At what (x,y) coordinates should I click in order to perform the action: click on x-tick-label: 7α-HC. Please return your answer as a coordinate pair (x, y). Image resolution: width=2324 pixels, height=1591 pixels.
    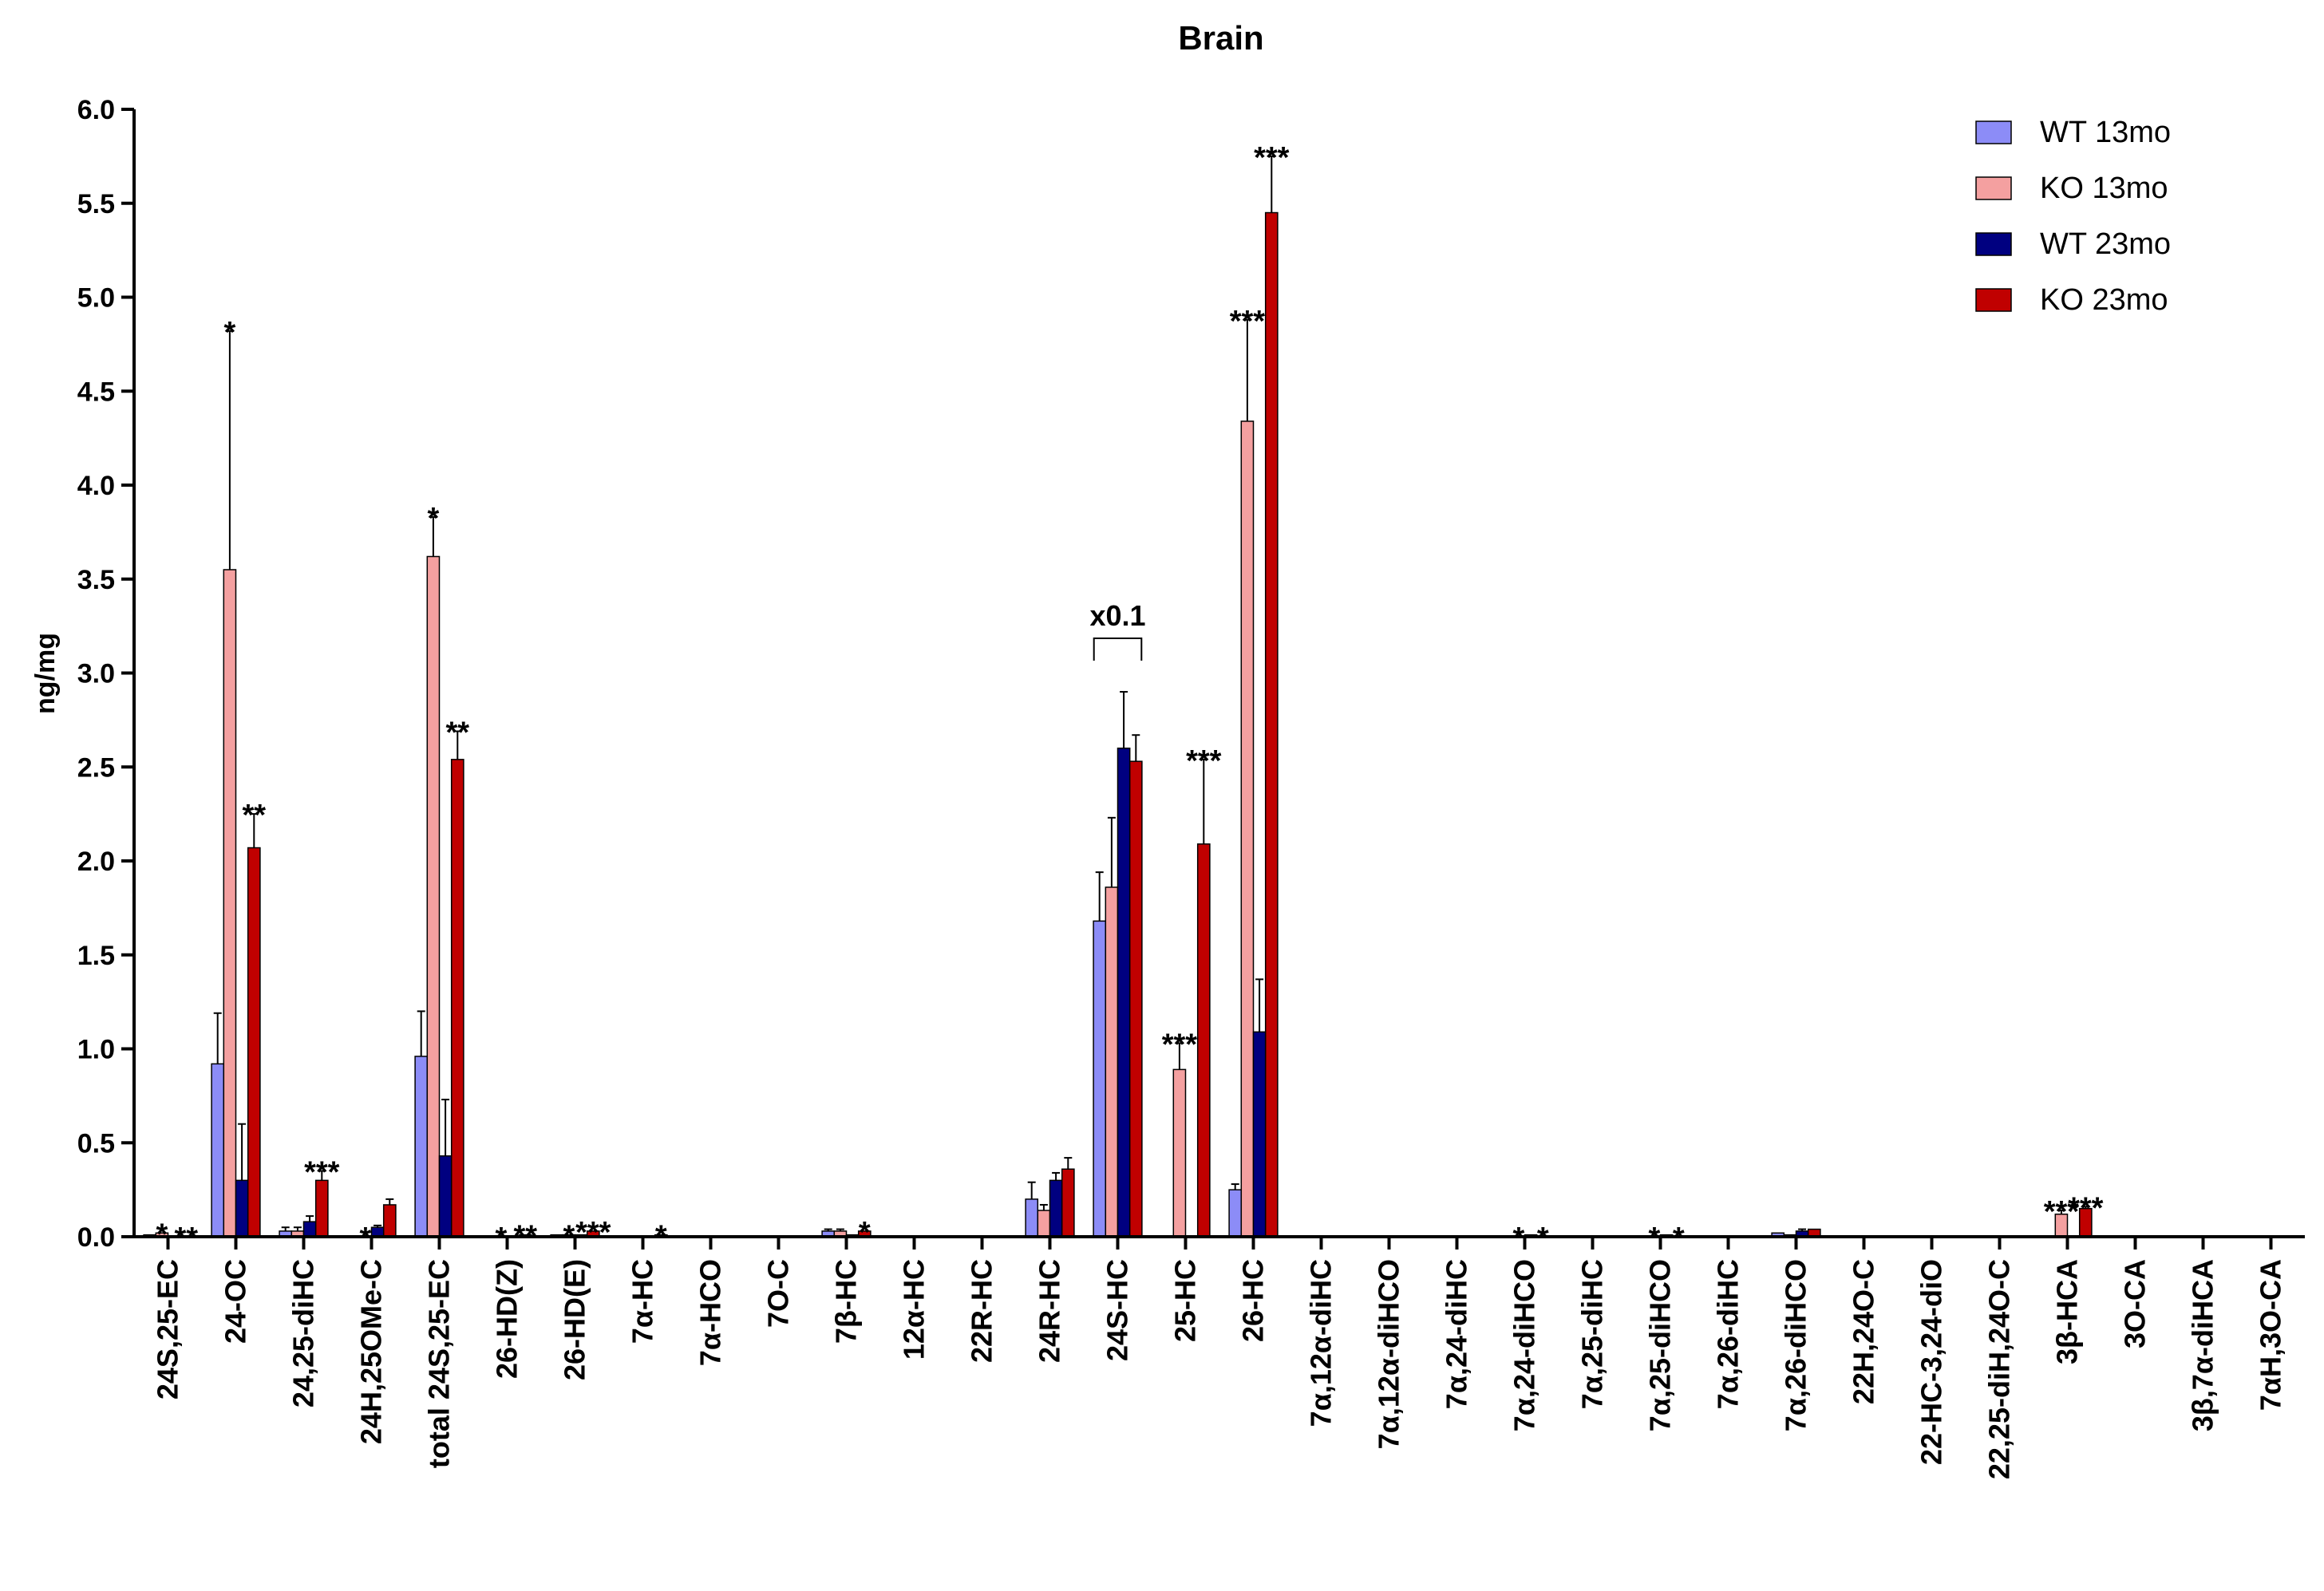
    Looking at the image, I should click on (643, 1301).